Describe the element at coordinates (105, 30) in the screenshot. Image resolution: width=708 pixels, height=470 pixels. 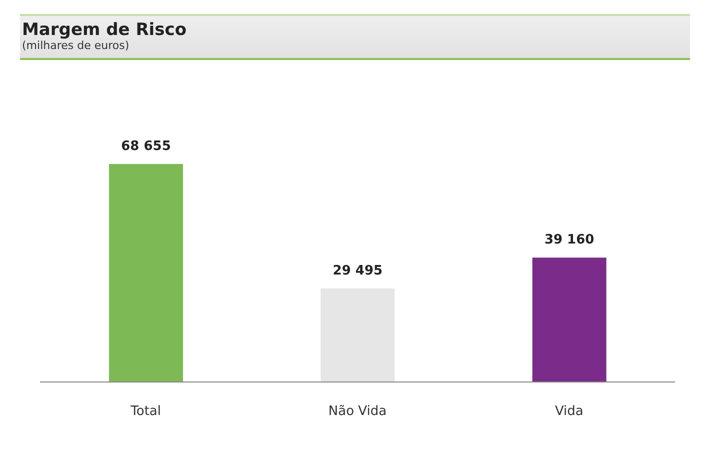
I see `chart-title: Margem de Risco` at that location.